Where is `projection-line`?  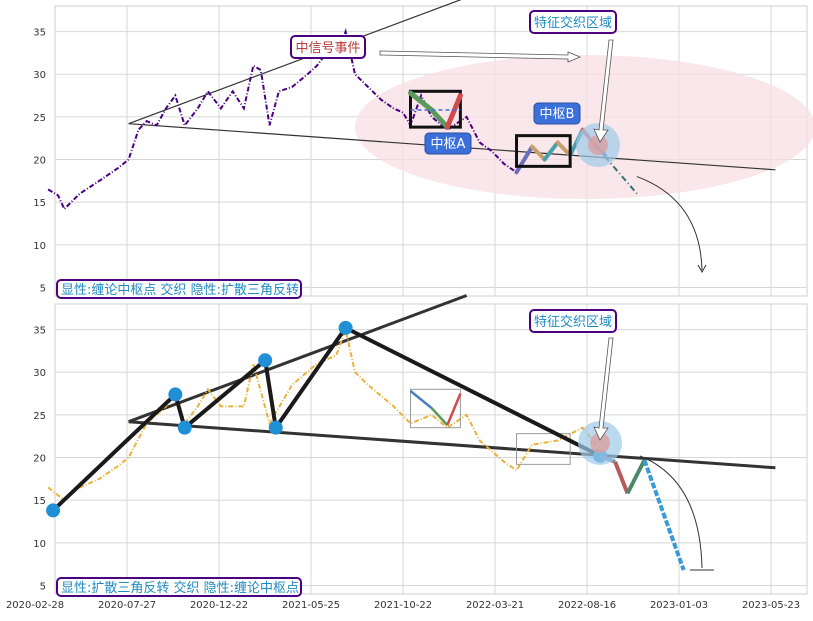 projection-line is located at coordinates (616, 170).